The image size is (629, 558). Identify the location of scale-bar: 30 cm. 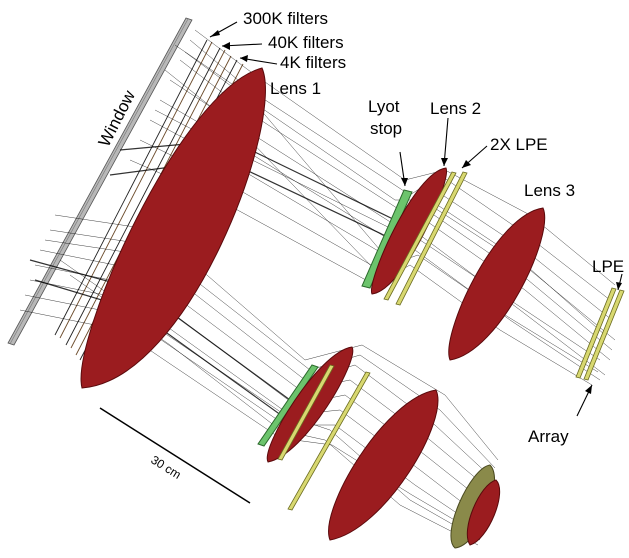
(175, 455).